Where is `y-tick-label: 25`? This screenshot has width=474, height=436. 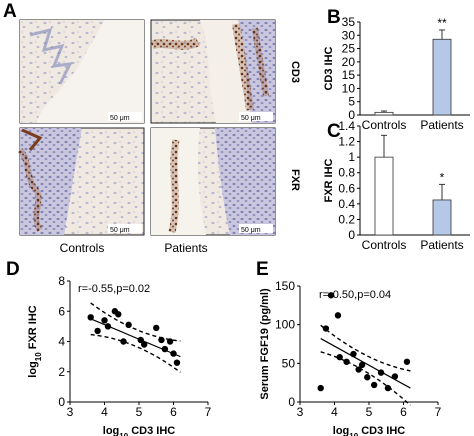 y-tick-label: 25 is located at coordinates (349, 49).